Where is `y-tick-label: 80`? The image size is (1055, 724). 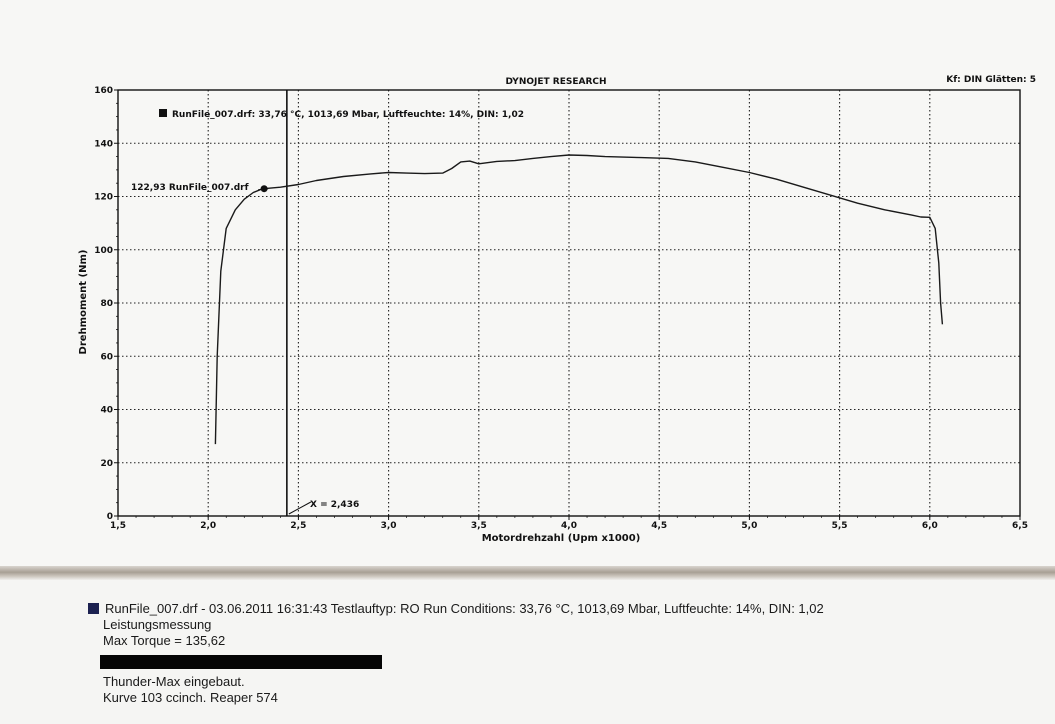
y-tick-label: 80 is located at coordinates (106, 304).